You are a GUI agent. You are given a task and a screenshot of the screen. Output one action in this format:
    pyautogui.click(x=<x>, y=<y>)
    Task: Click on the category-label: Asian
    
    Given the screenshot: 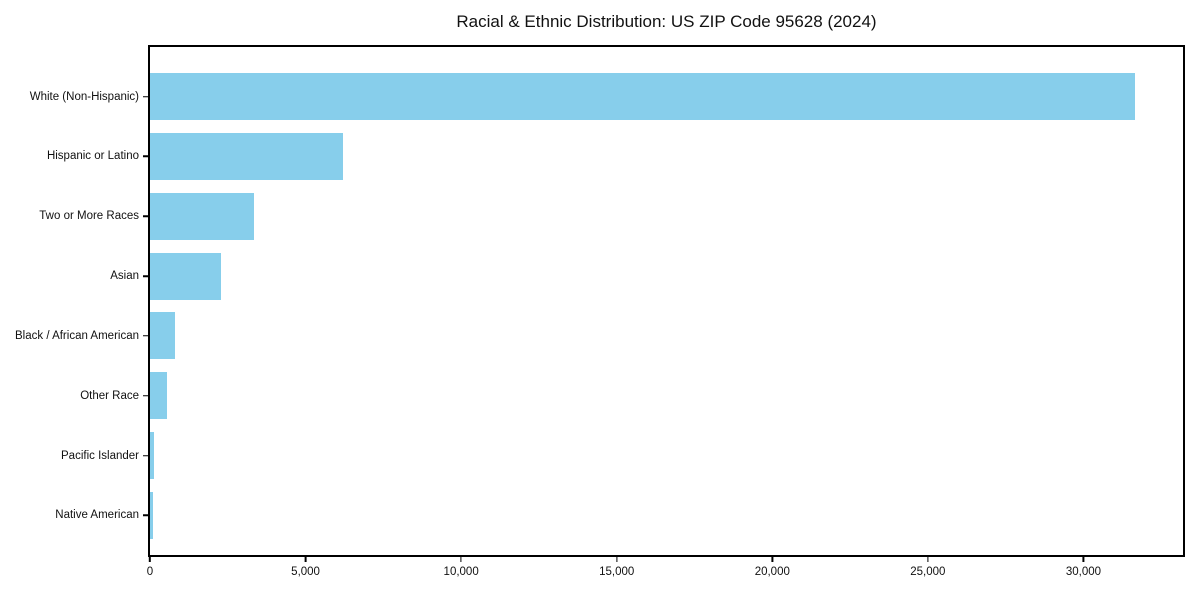 What is the action you would take?
    pyautogui.click(x=124, y=276)
    